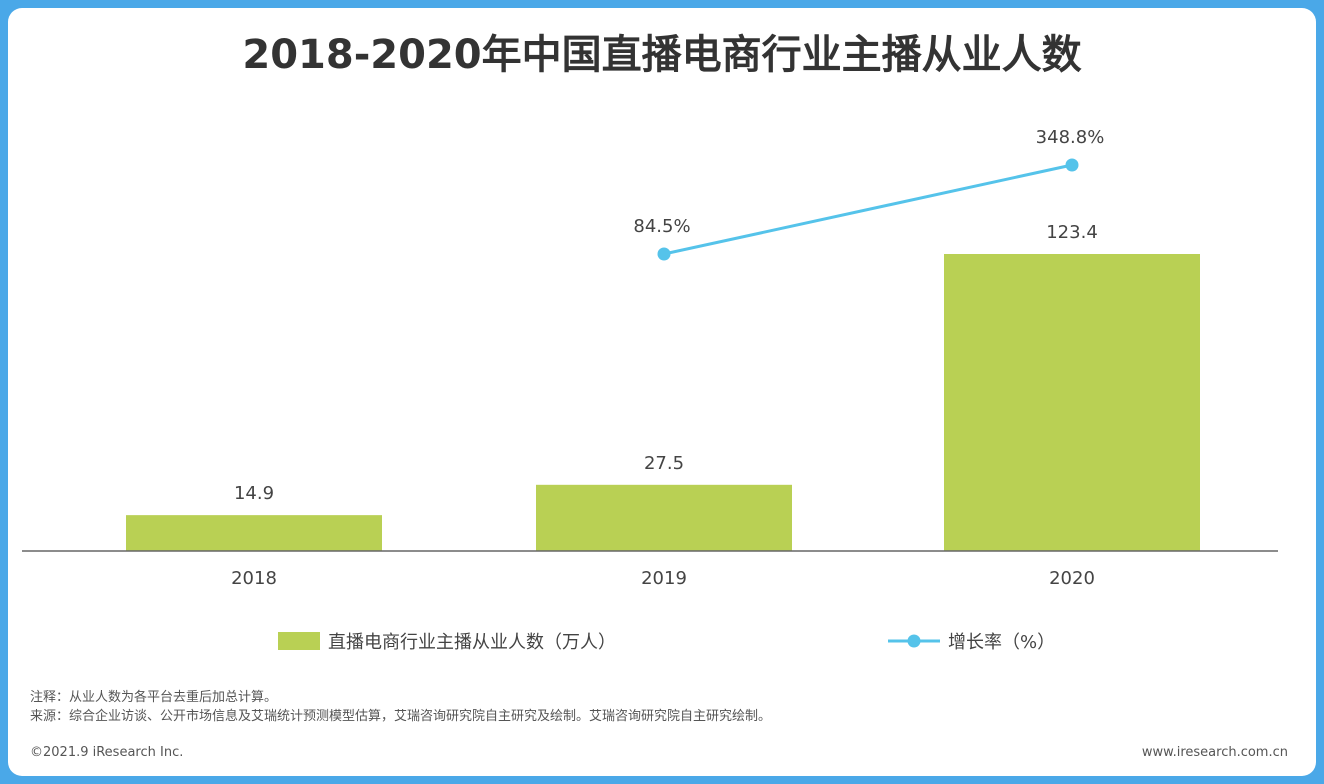 This screenshot has height=784, width=1324. What do you see at coordinates (664, 254) in the screenshot?
I see `growth-point-2019` at bounding box center [664, 254].